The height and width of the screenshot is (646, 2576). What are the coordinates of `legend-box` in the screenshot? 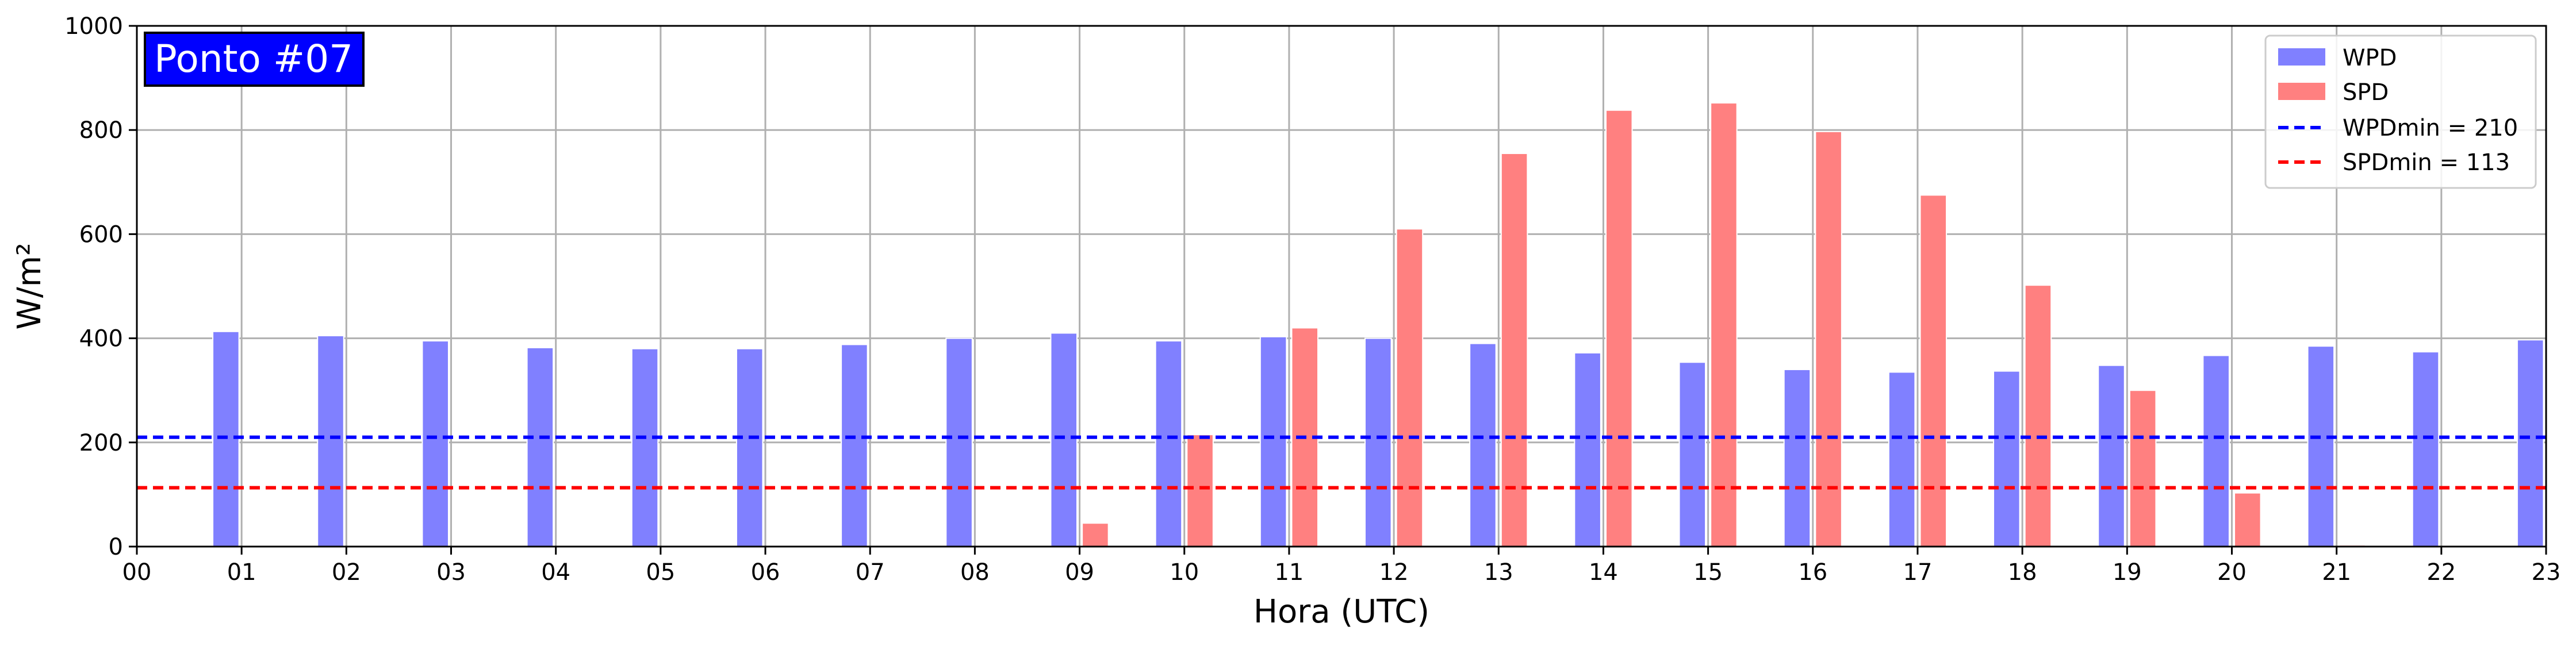 It's located at (2400, 111).